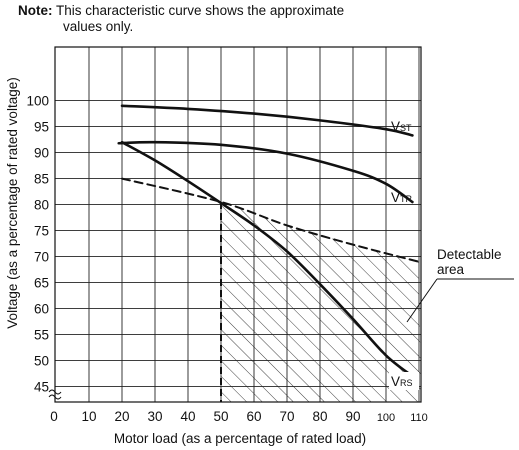 This screenshot has width=519, height=450. I want to click on y-tick-80: 80, so click(41, 205).